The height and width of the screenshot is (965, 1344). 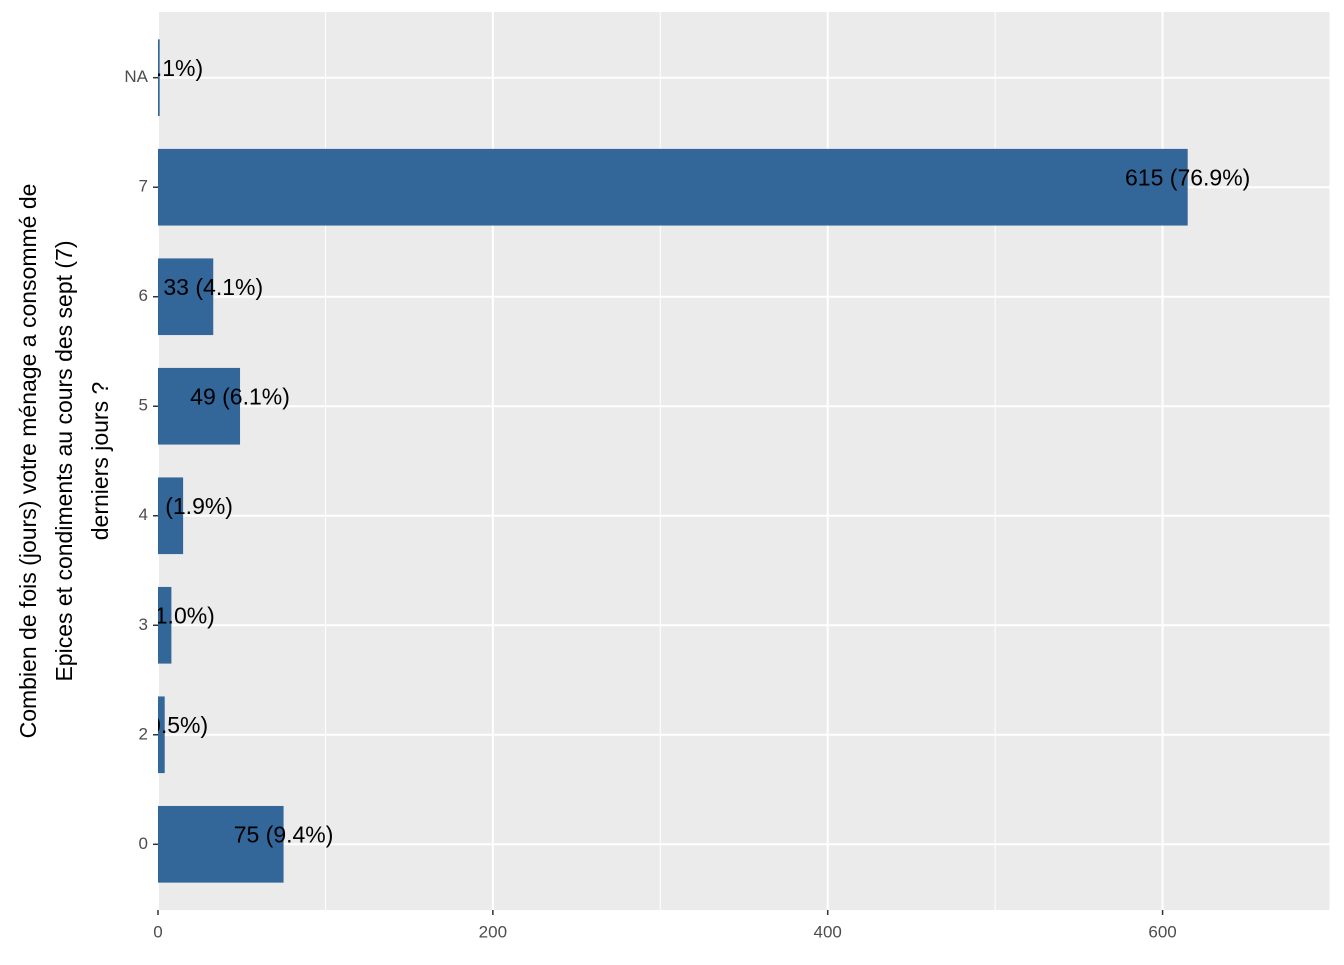 I want to click on value-label: 49 (6.1%), so click(x=240, y=396).